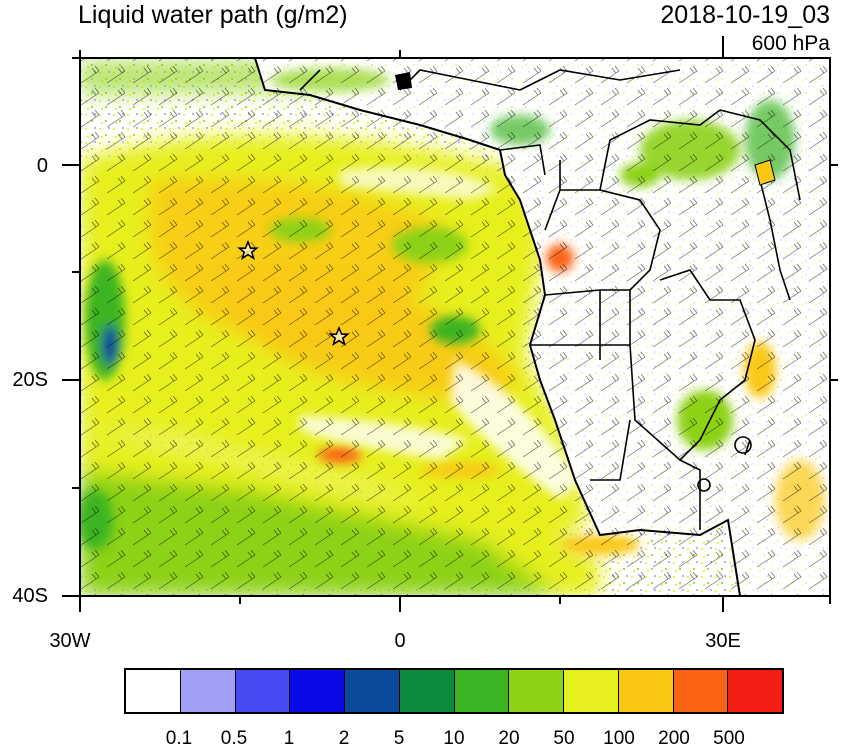 The image size is (850, 750). What do you see at coordinates (42, 166) in the screenshot?
I see `y-label-0: 0` at bounding box center [42, 166].